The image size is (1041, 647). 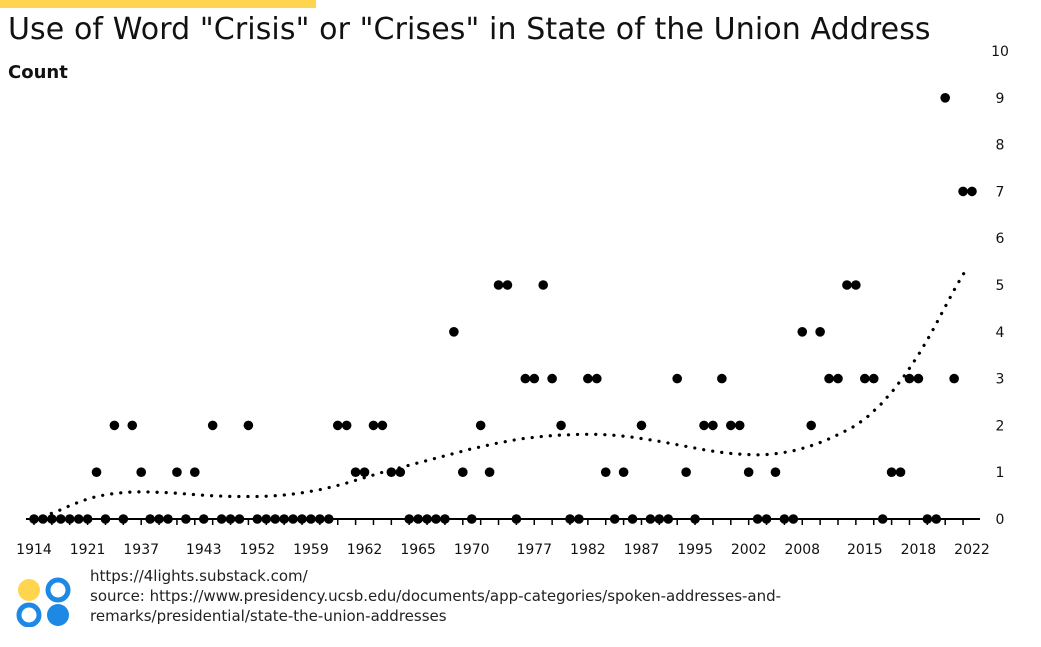 I want to click on x-tick-label: 2018, so click(x=919, y=550).